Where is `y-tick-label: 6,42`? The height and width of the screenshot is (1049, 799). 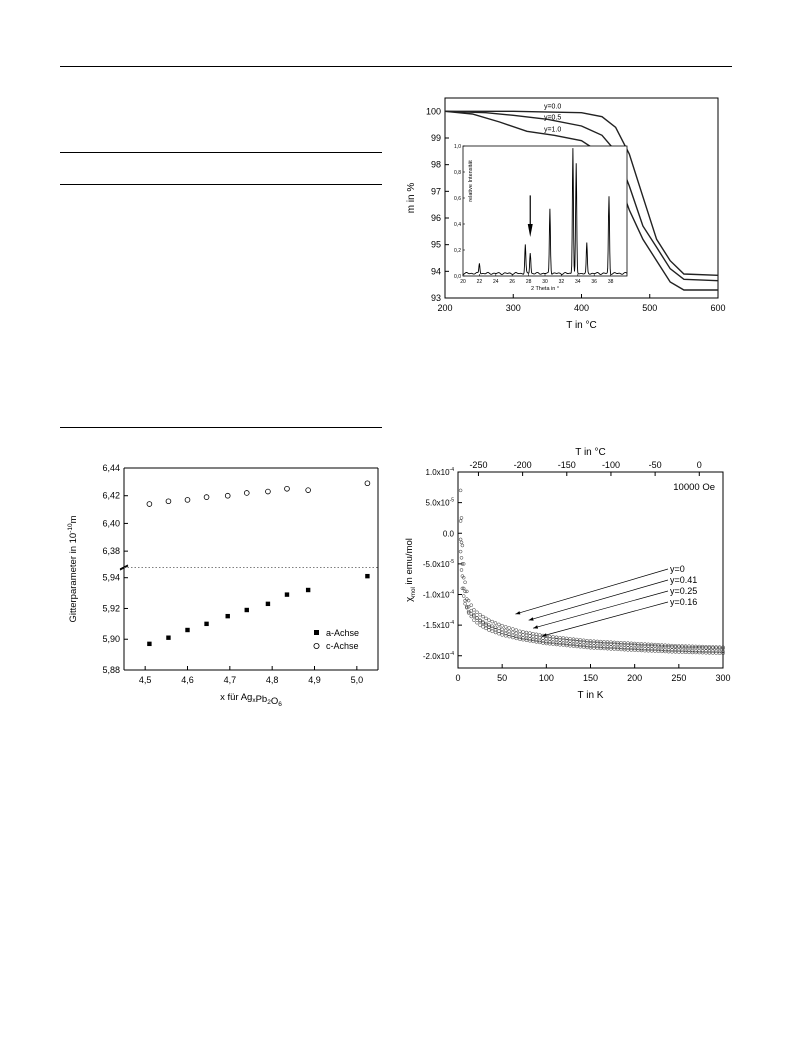 y-tick-label: 6,42 is located at coordinates (111, 496).